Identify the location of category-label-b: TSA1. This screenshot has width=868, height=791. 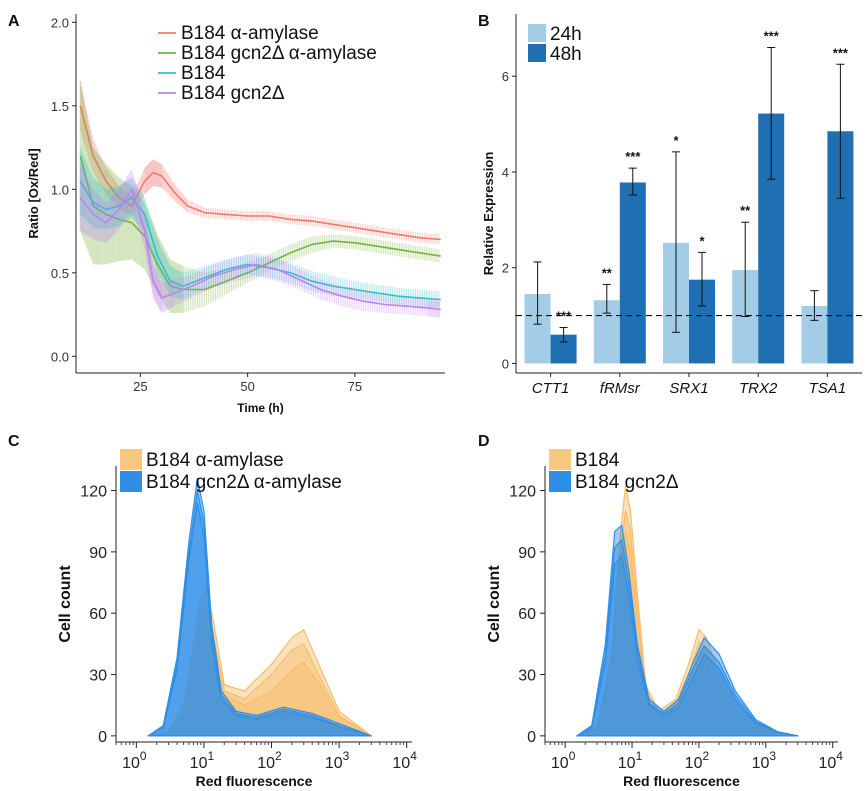
(828, 388).